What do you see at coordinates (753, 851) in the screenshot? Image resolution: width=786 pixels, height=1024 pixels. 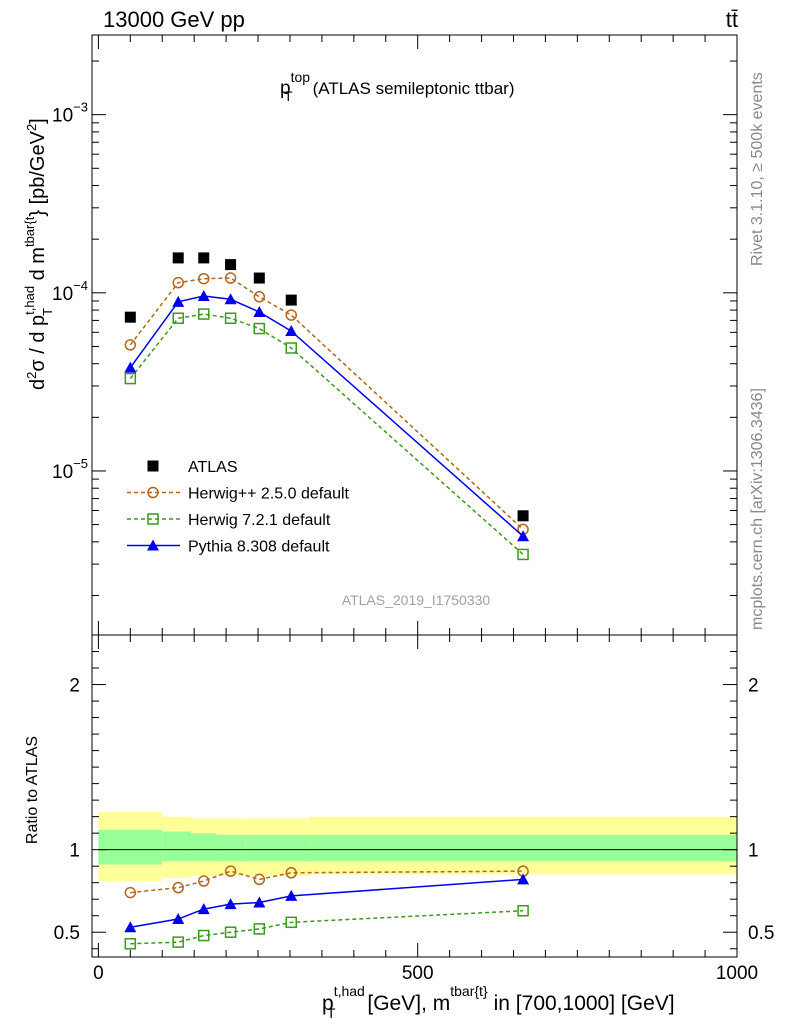 I see `ratio-ytick-label-right: 1` at bounding box center [753, 851].